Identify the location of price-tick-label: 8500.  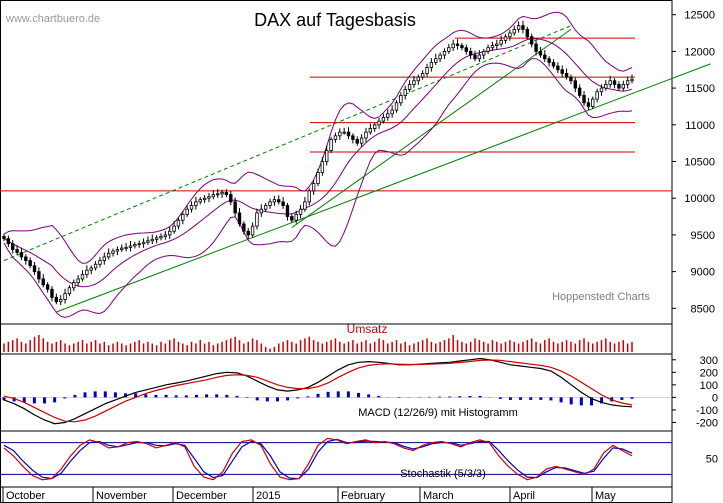
(703, 309).